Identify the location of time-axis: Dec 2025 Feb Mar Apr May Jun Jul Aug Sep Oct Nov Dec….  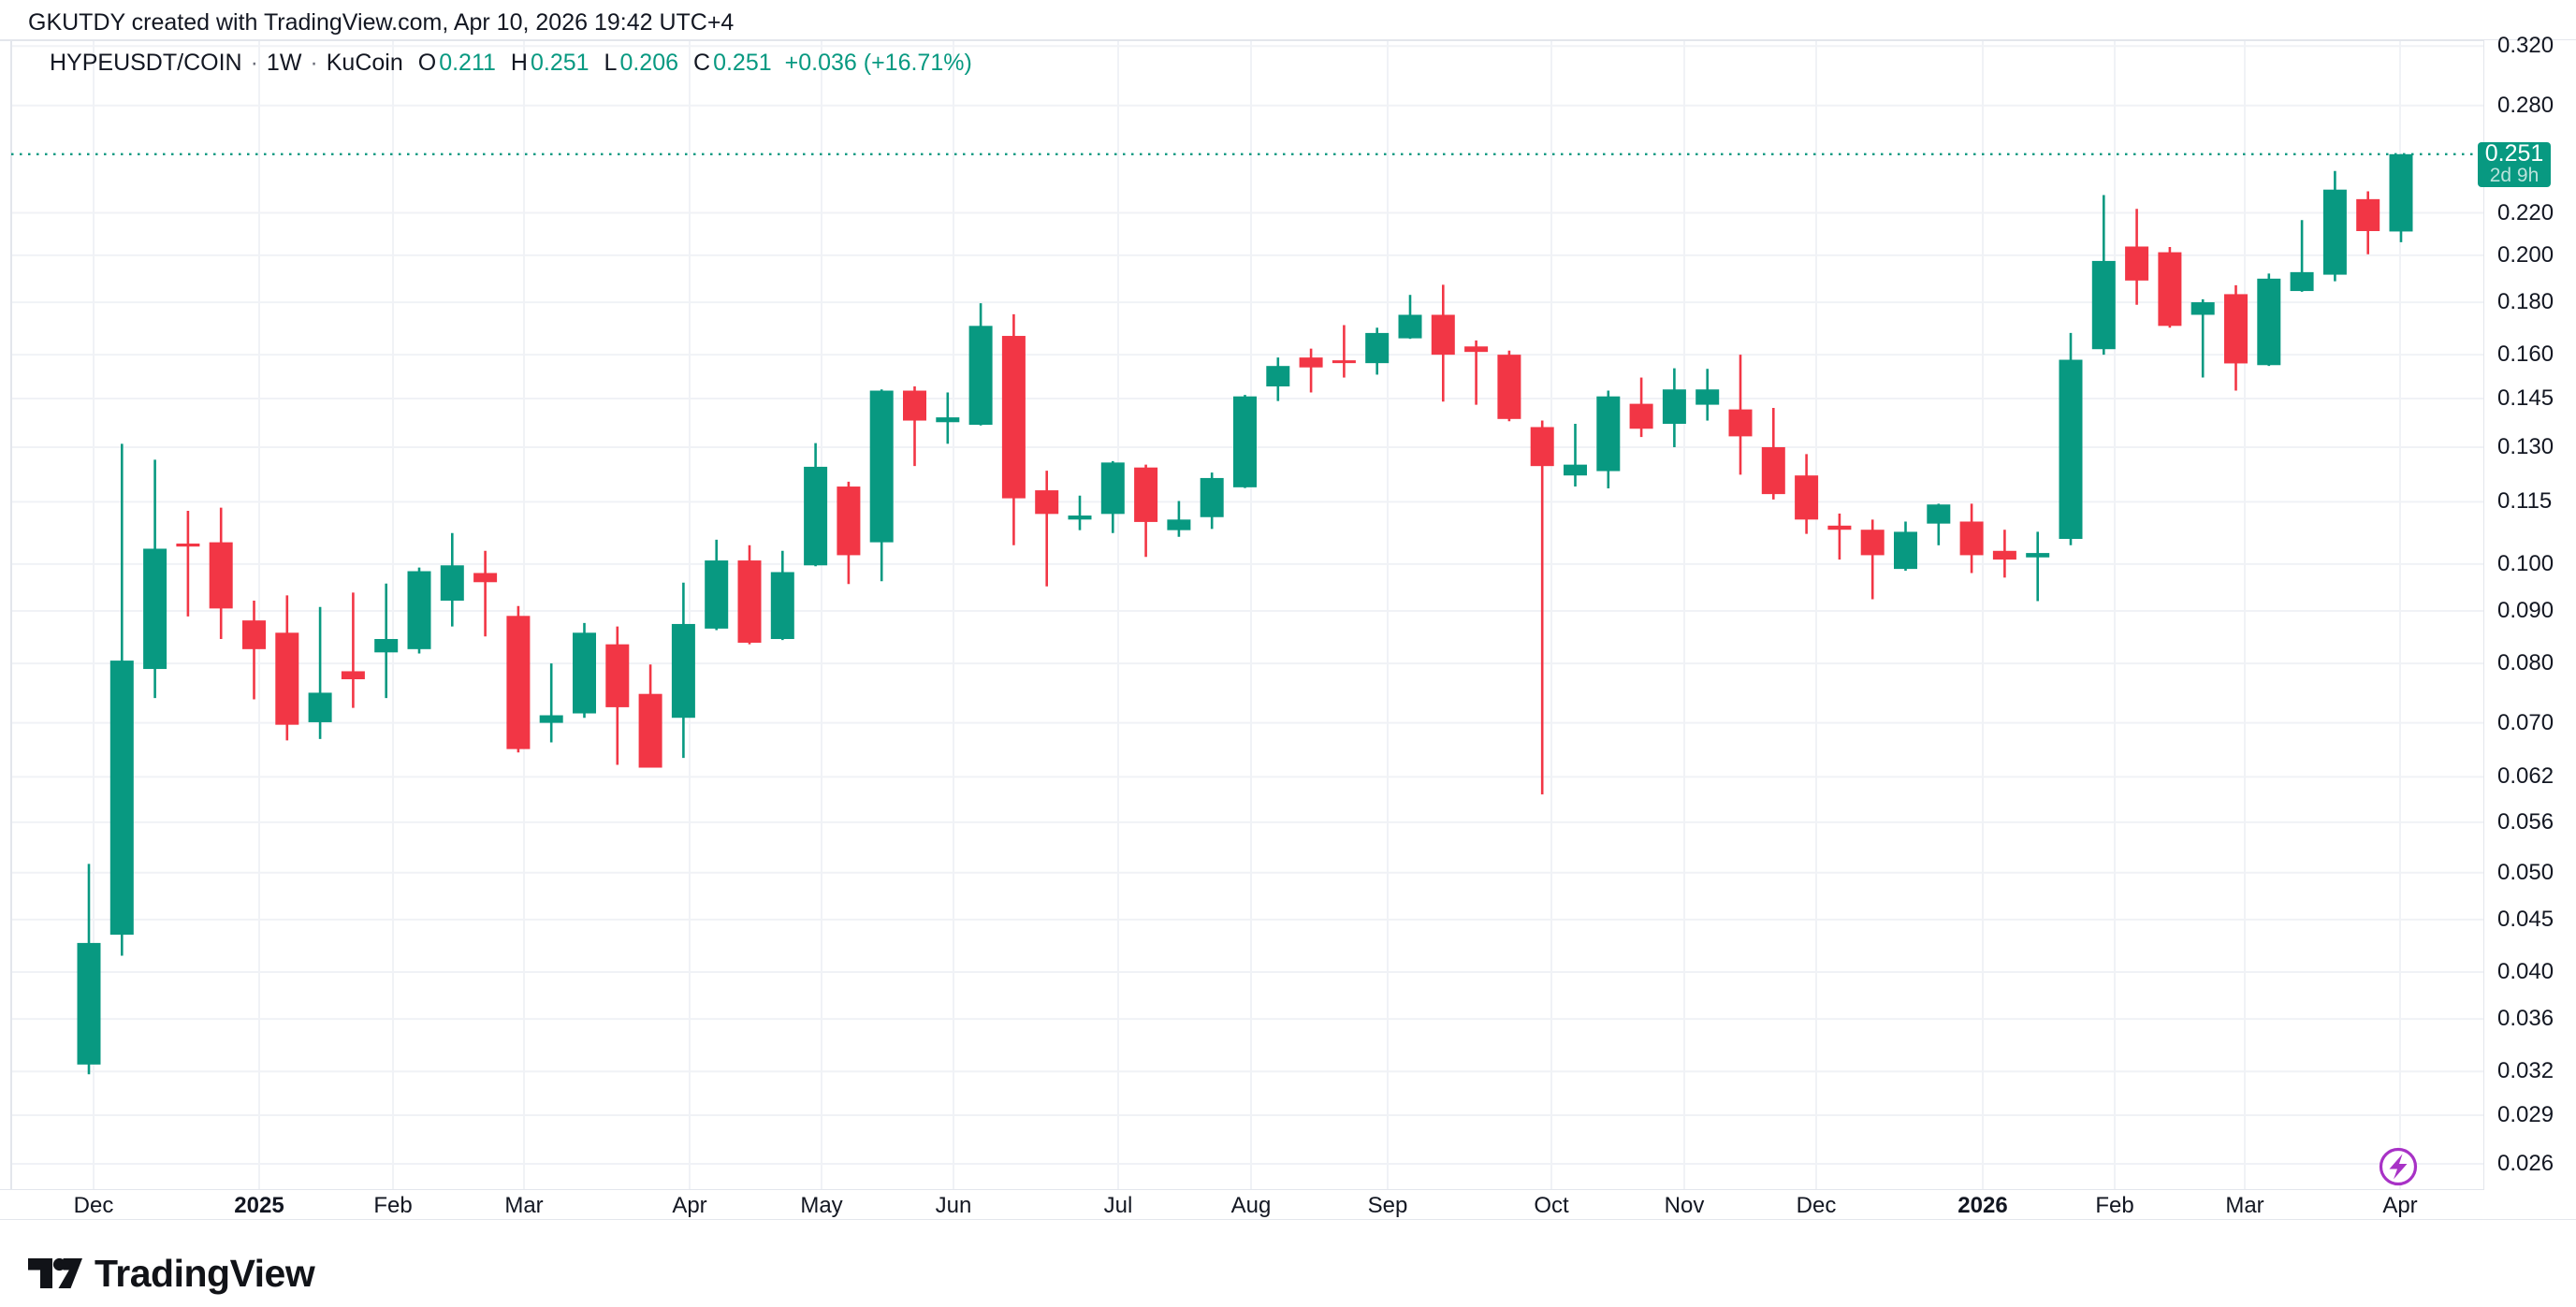
(1288, 1204).